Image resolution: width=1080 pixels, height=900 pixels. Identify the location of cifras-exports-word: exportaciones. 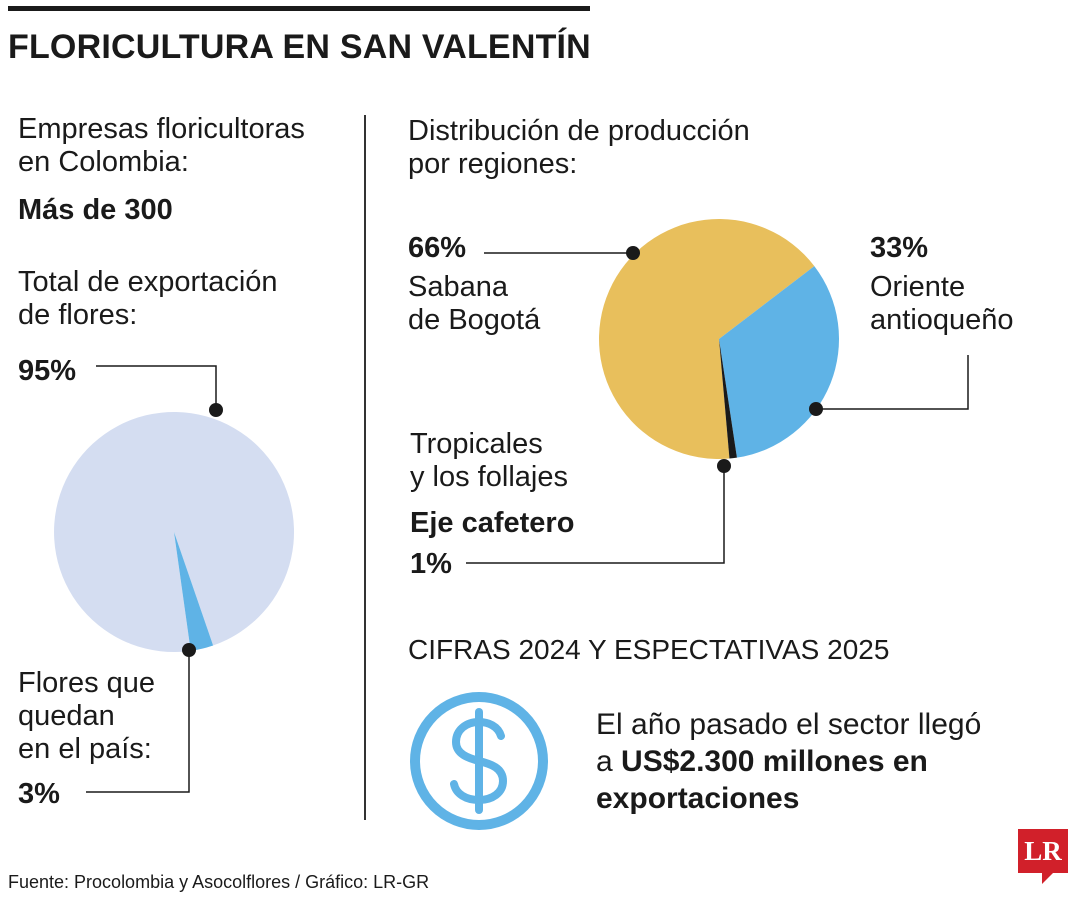
(698, 798).